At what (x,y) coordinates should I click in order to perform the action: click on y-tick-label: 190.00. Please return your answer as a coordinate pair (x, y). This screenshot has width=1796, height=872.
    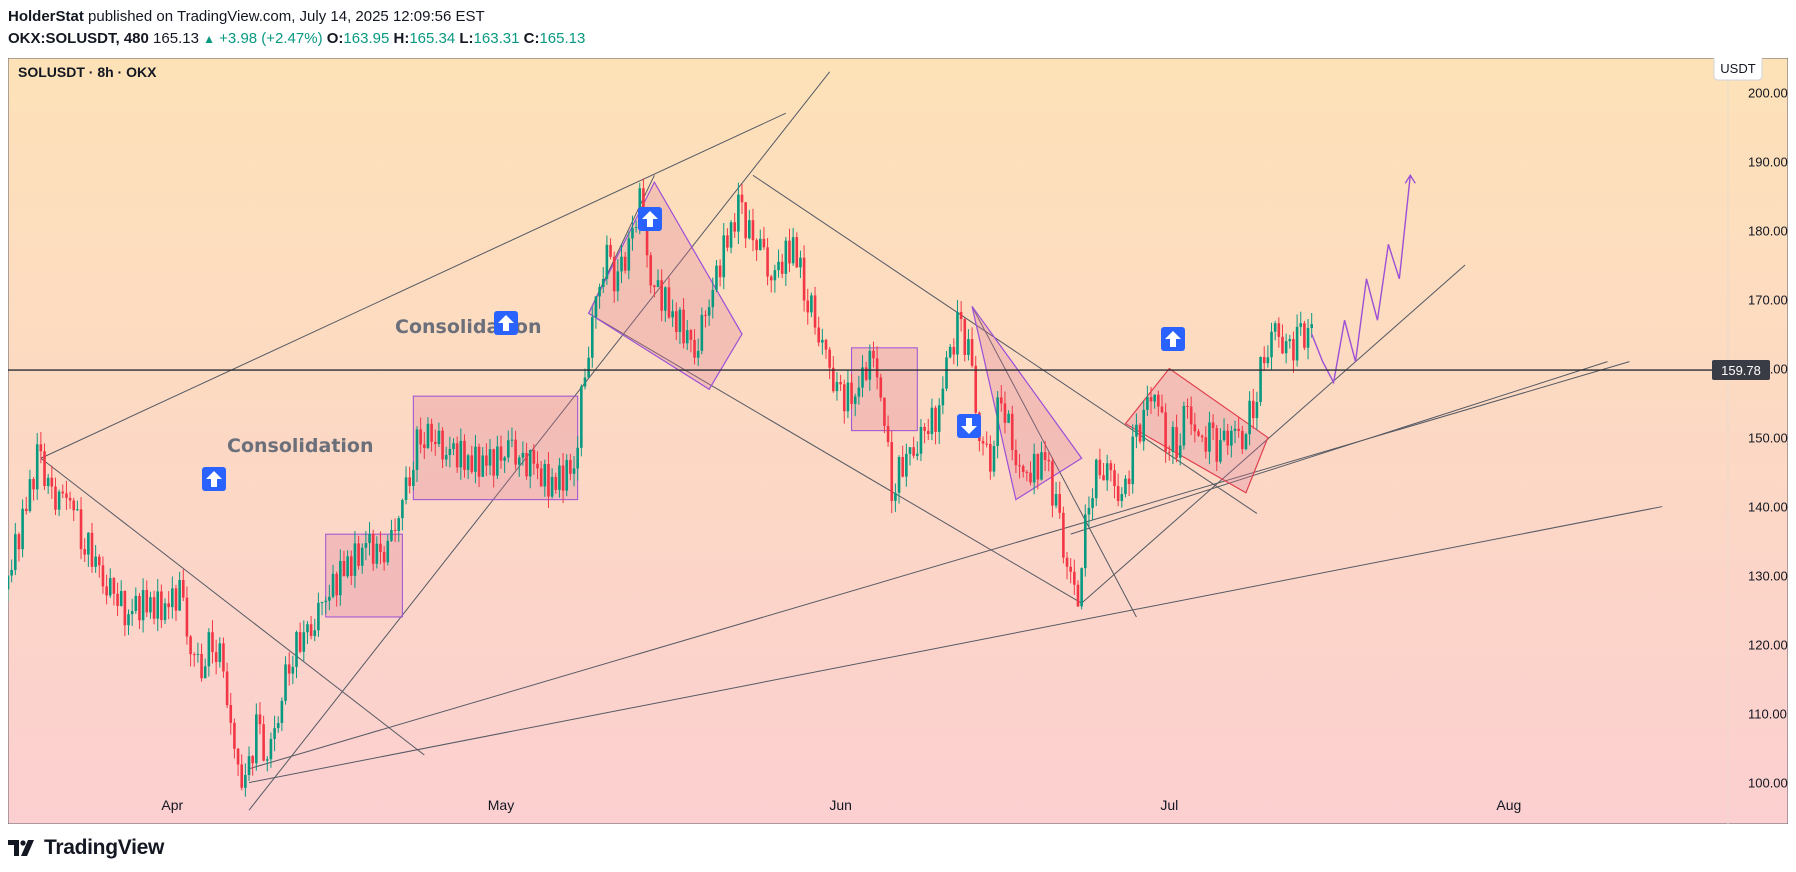
    Looking at the image, I should click on (1768, 162).